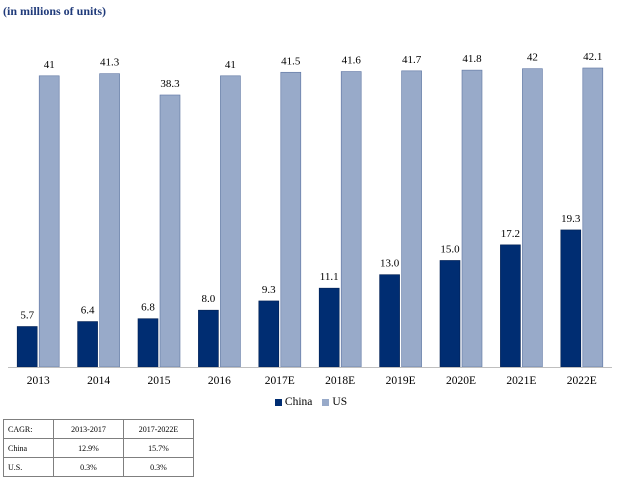 The height and width of the screenshot is (483, 622). Describe the element at coordinates (170, 84) in the screenshot. I see `data-label-us: 38.3` at that location.